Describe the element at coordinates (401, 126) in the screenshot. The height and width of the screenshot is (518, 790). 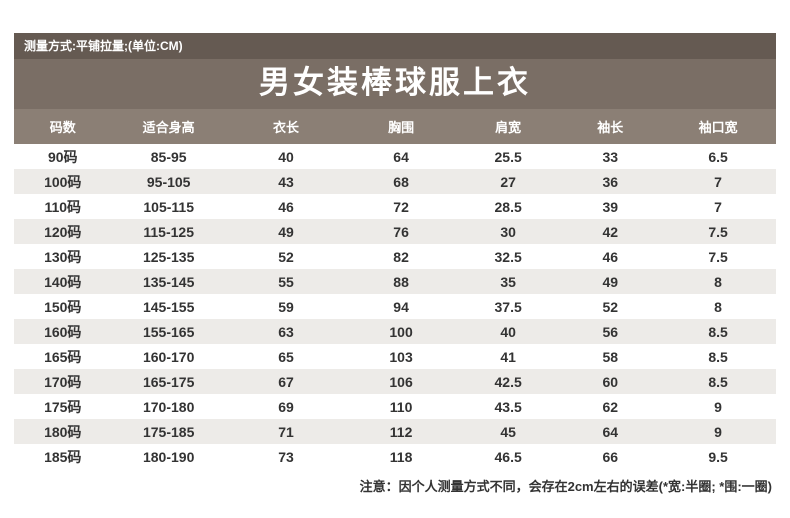
I see `column-header: 胸围` at that location.